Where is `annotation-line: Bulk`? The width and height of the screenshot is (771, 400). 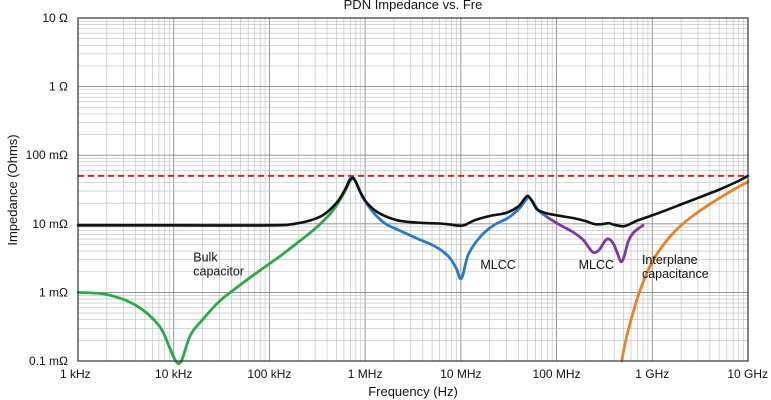 annotation-line: Bulk is located at coordinates (205, 258).